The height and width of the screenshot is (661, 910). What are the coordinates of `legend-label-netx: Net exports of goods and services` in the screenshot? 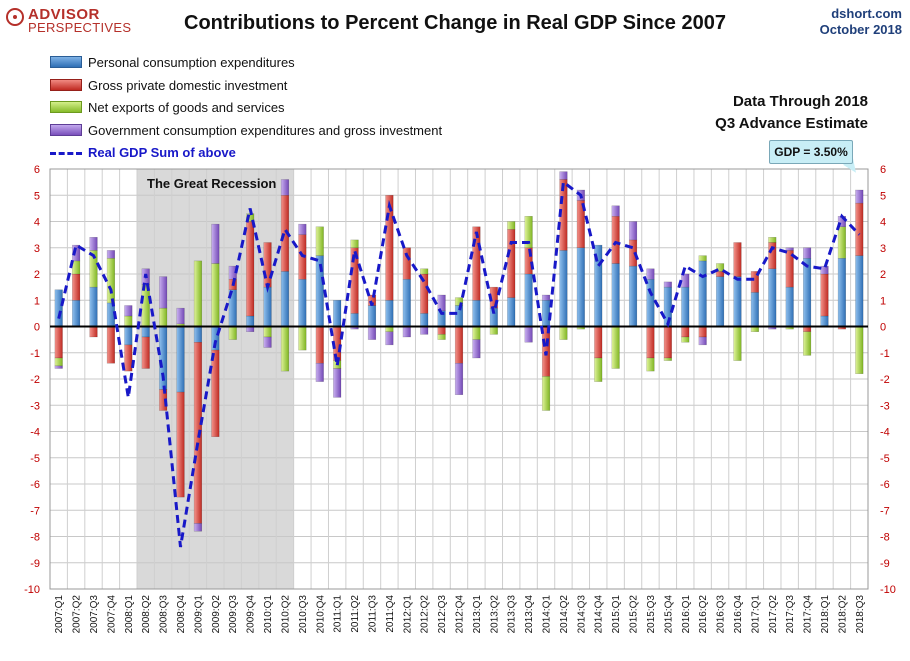 It's located at (186, 107).